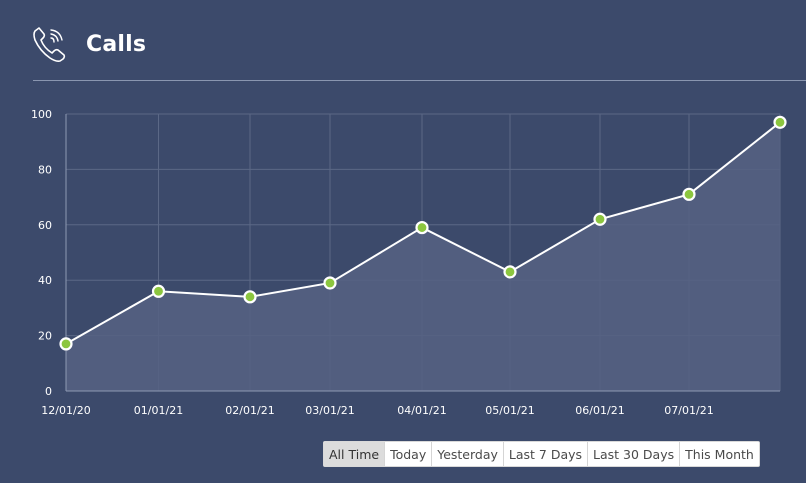  I want to click on x-tick-label: 12/01/20, so click(65, 410).